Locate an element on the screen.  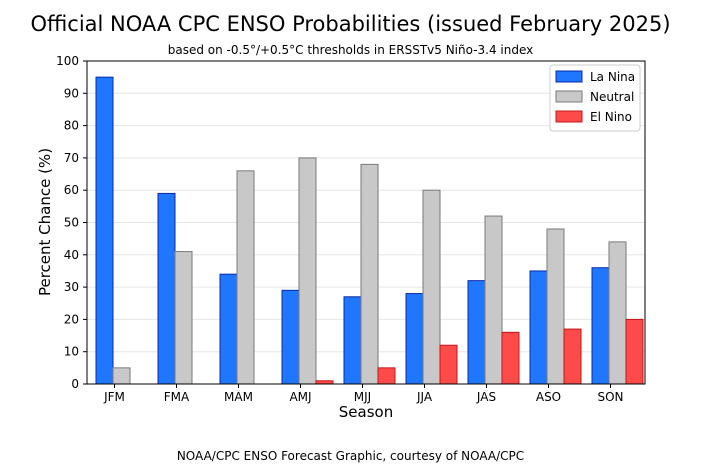
y-tick-label: 20 is located at coordinates (71, 319).